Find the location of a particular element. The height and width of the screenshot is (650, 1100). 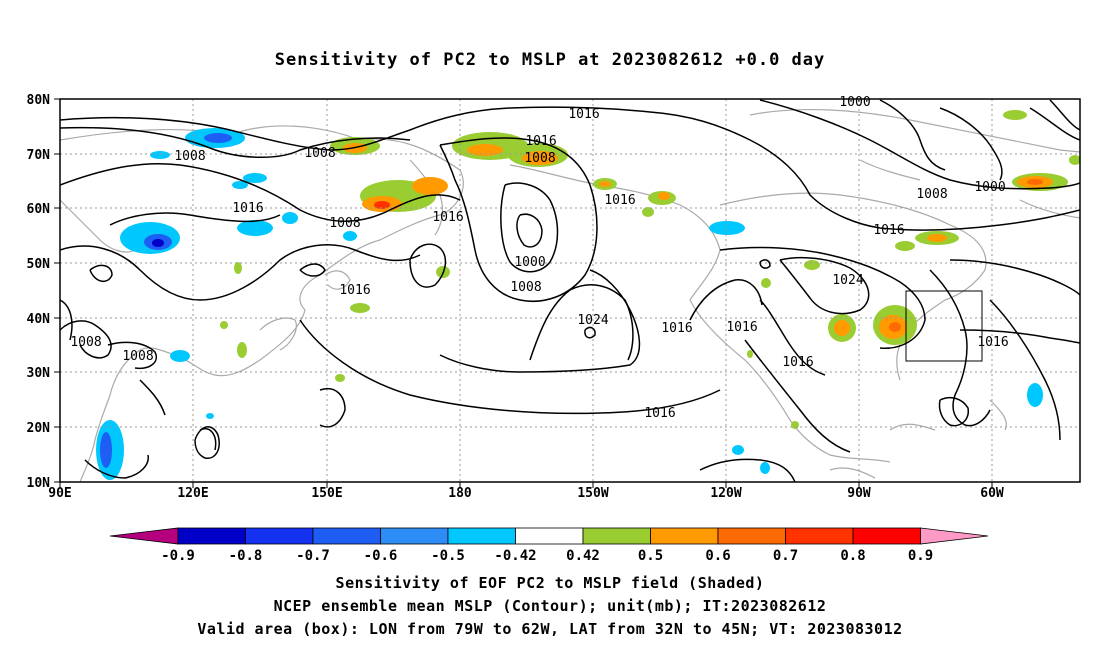

lon-tick-label: 90W is located at coordinates (859, 493).